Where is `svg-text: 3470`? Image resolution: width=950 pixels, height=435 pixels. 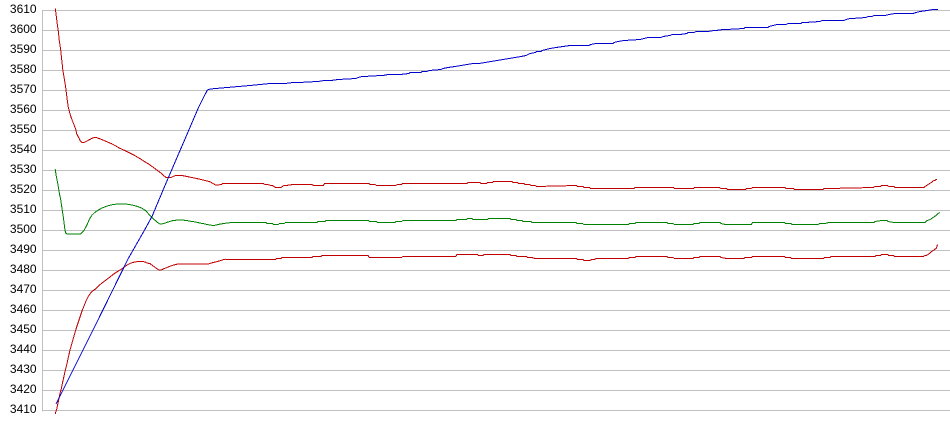 svg-text: 3470 is located at coordinates (23, 289).